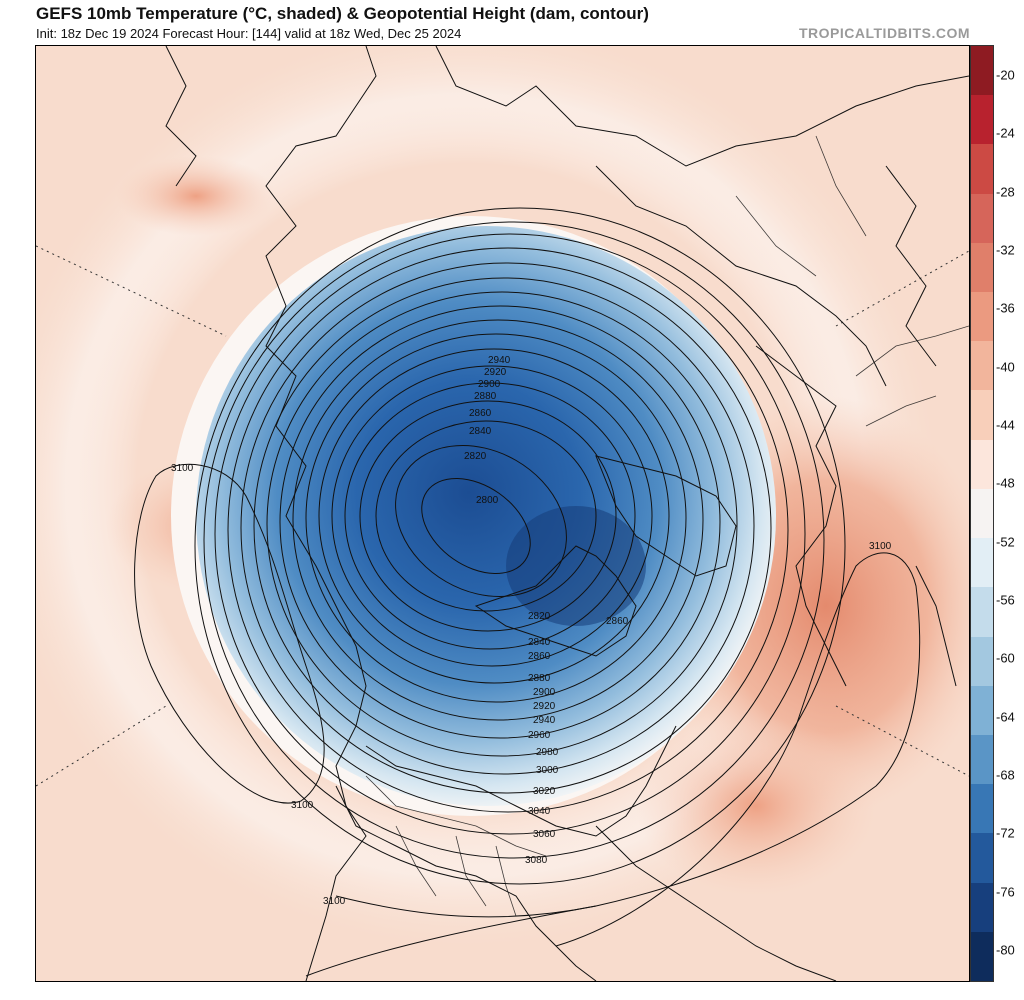 This screenshot has height=1000, width=1024. Describe the element at coordinates (1005, 892) in the screenshot. I see `colorbar-label: -76` at that location.